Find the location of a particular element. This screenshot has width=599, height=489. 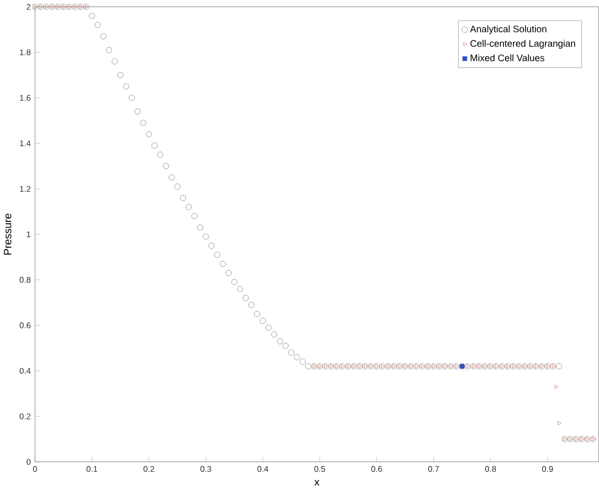

y-tick-label: 1.6 is located at coordinates (25, 97).